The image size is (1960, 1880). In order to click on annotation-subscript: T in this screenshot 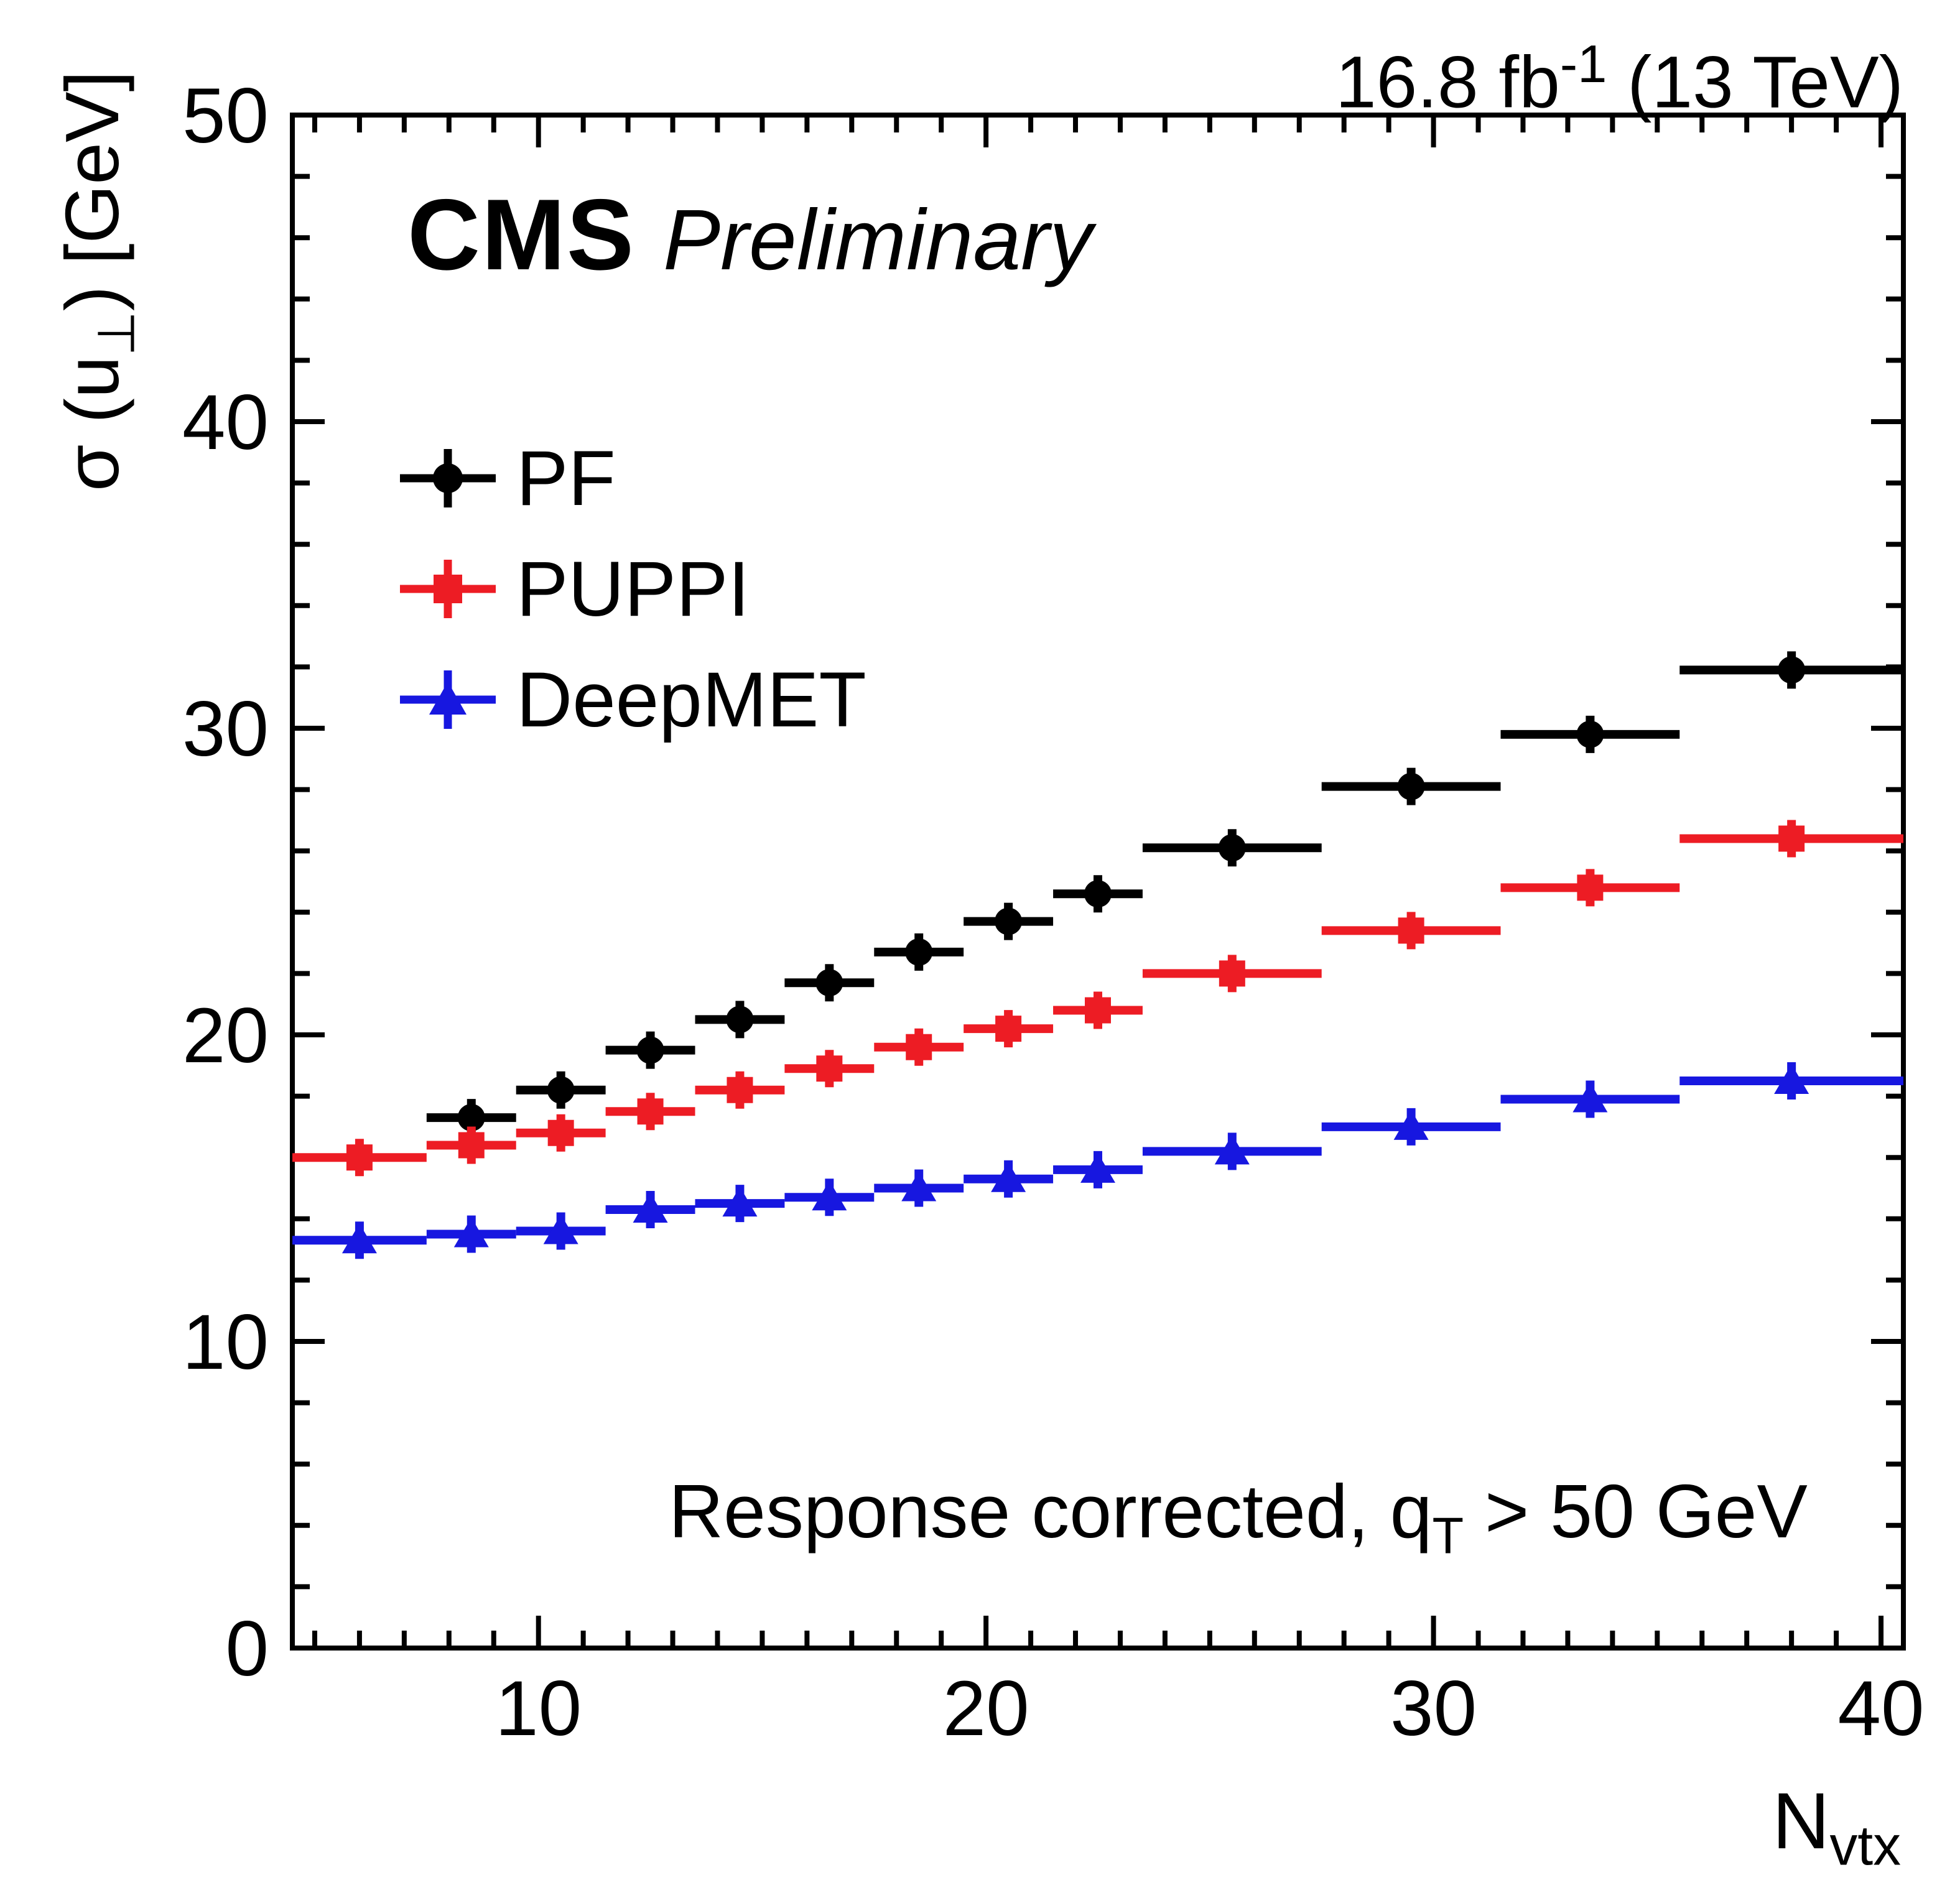, I will do `click(1448, 1535)`.